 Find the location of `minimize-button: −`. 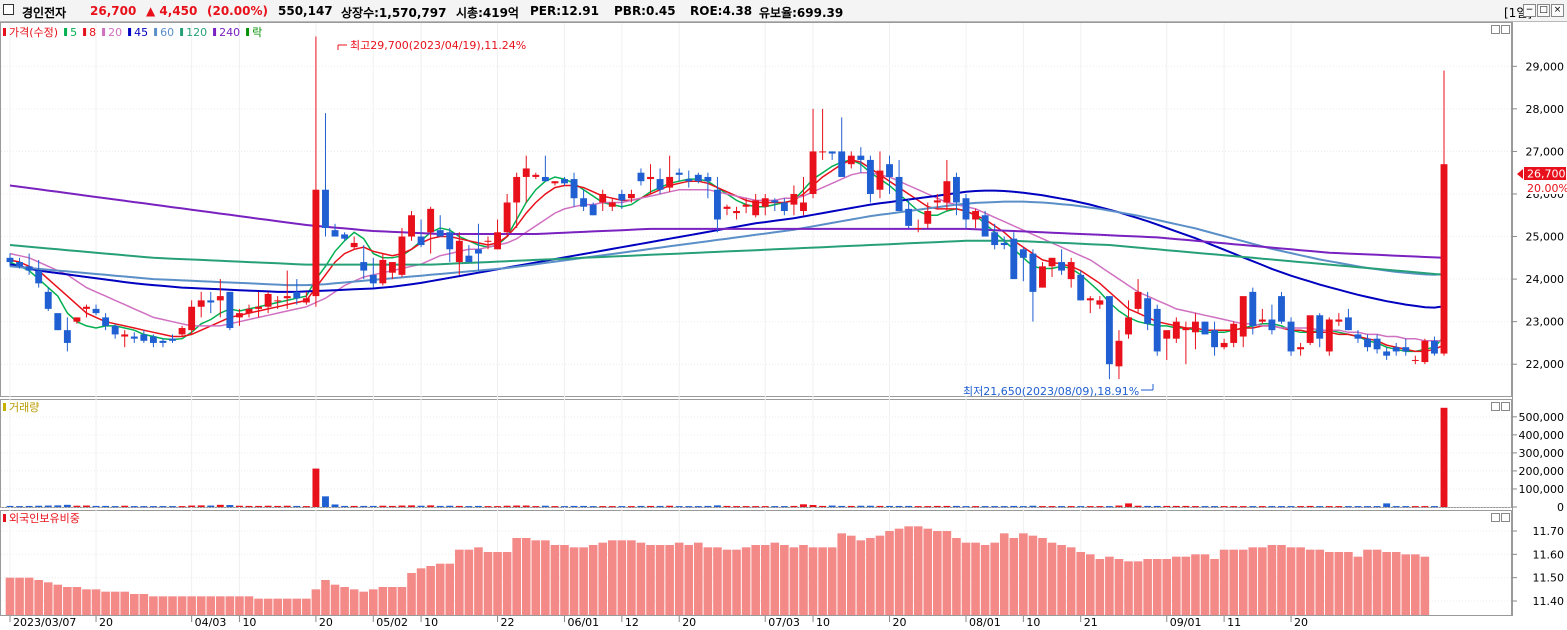

minimize-button: − is located at coordinates (1529, 10).